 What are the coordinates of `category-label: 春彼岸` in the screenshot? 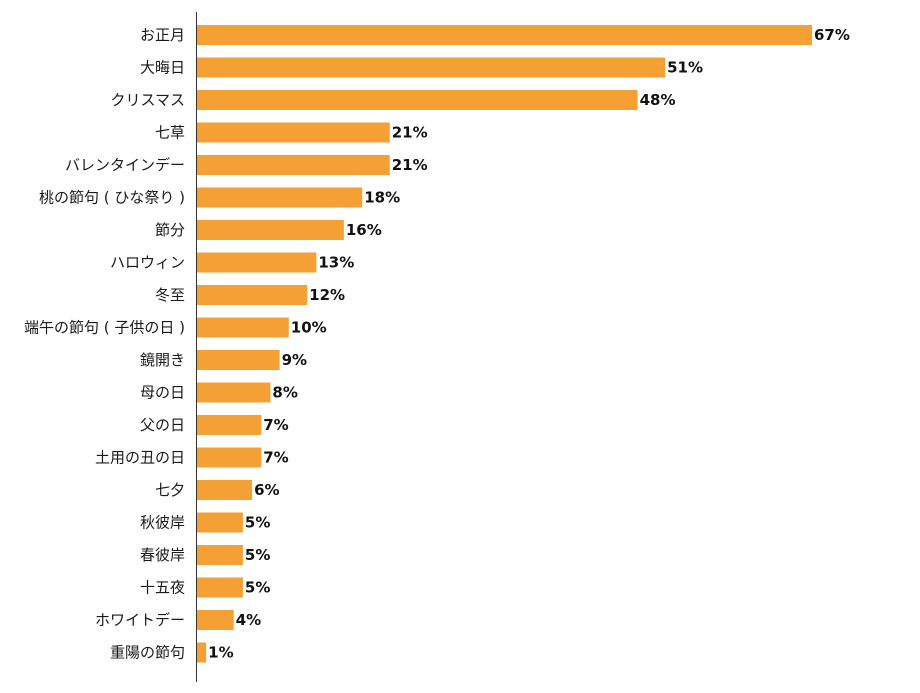 It's located at (162, 555).